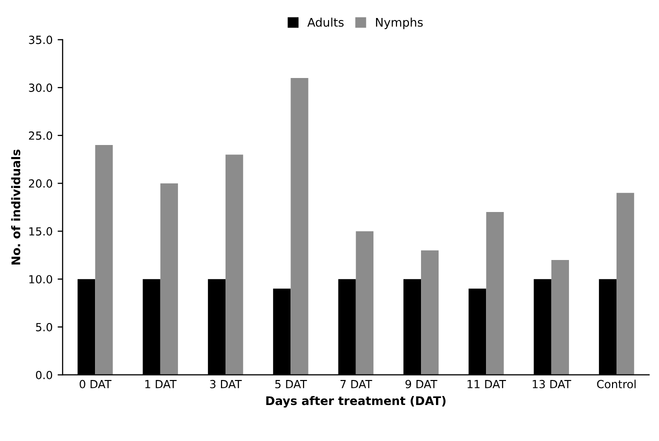  I want to click on legend-label: Nymphs, so click(399, 24).